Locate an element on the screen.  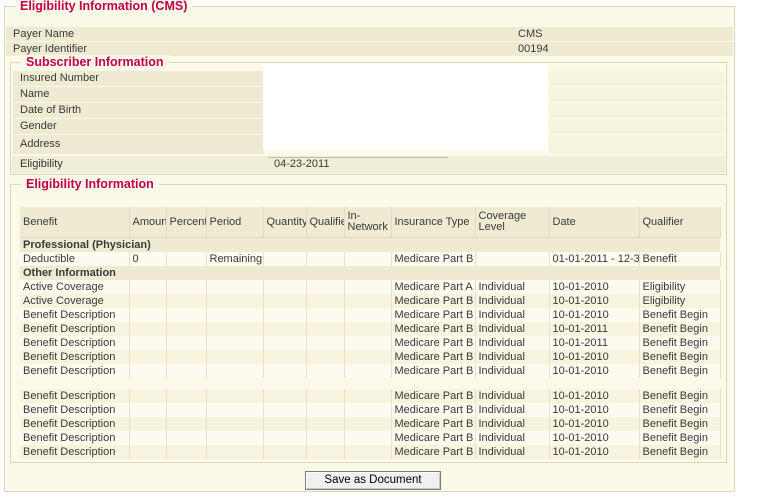
insured-number-row: Insured Number is located at coordinates (368, 78).